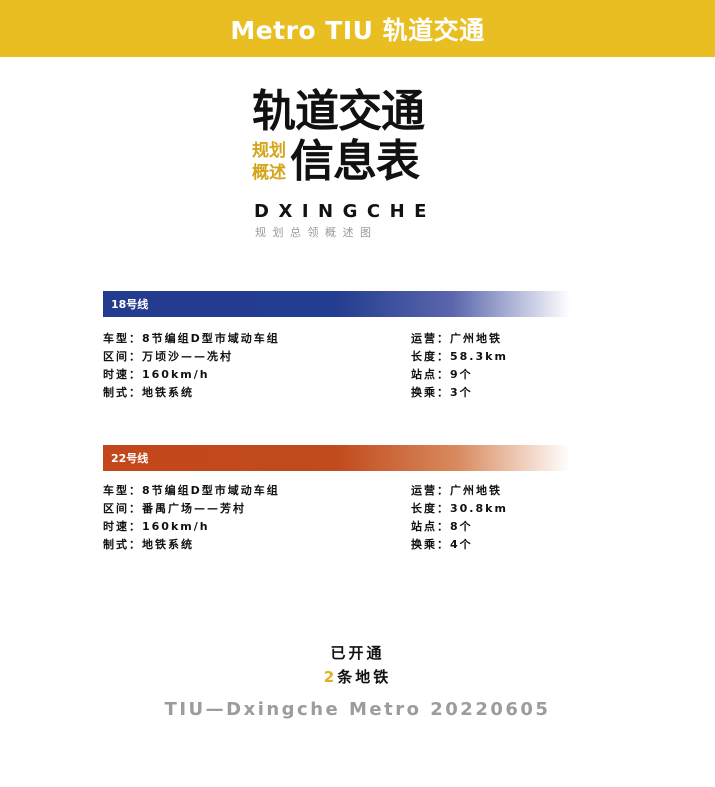 This screenshot has height=787, width=715. Describe the element at coordinates (456, 490) in the screenshot. I see `line-22-operator: 运营：广州地铁` at that location.